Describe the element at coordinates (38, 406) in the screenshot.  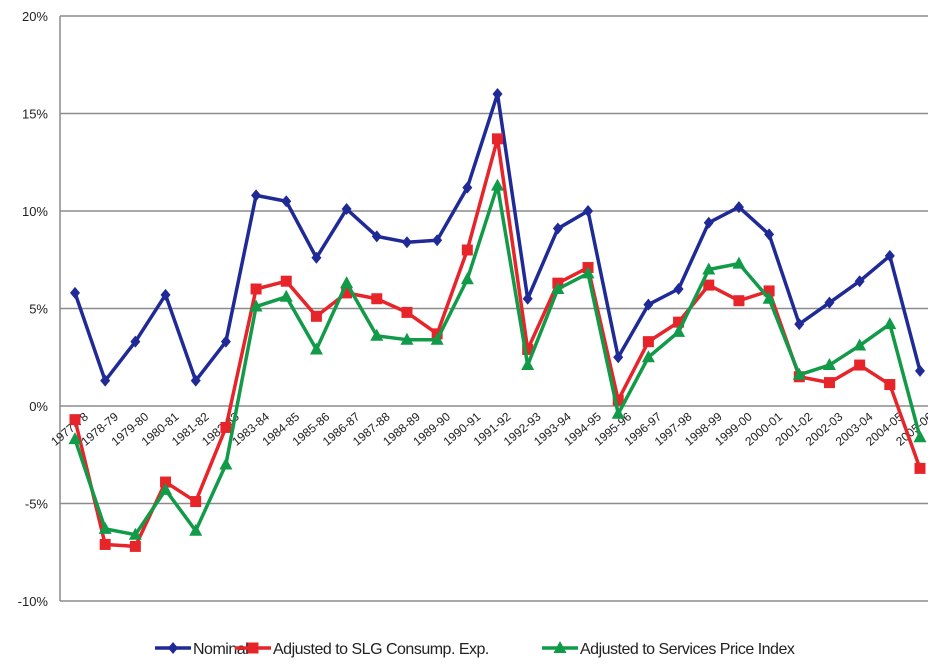
I see `y-tick-label: 0%` at that location.